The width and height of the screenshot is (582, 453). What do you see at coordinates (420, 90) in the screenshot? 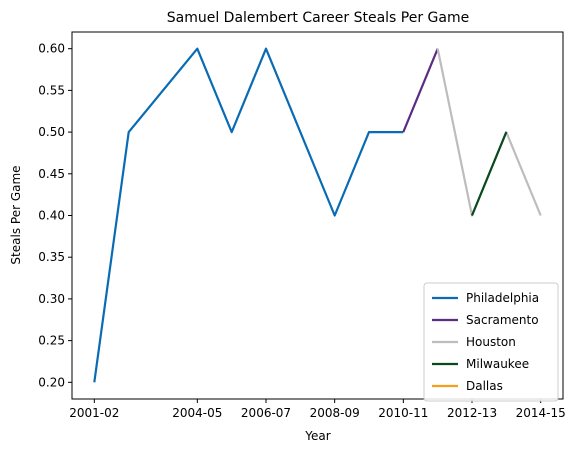
I see `series-line-sacramento` at bounding box center [420, 90].